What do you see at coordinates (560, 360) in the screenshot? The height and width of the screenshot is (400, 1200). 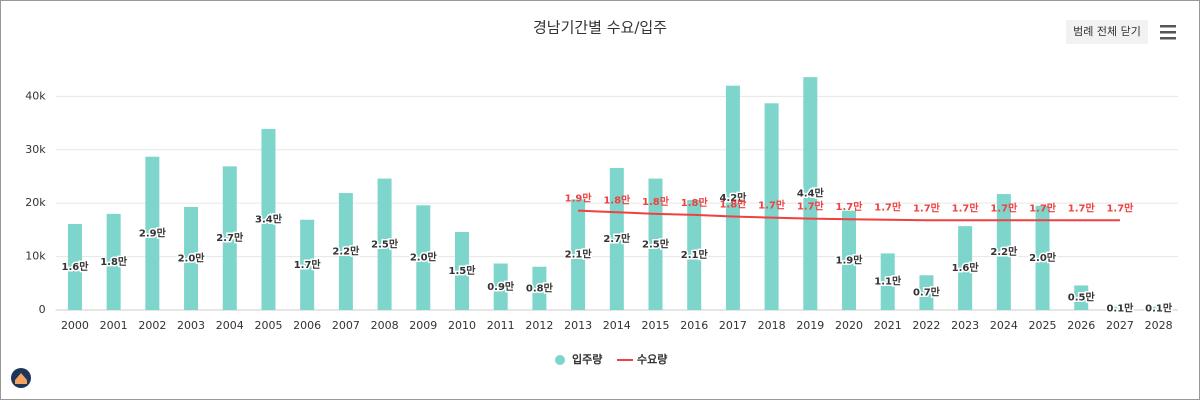 I see `legend-swatch` at bounding box center [560, 360].